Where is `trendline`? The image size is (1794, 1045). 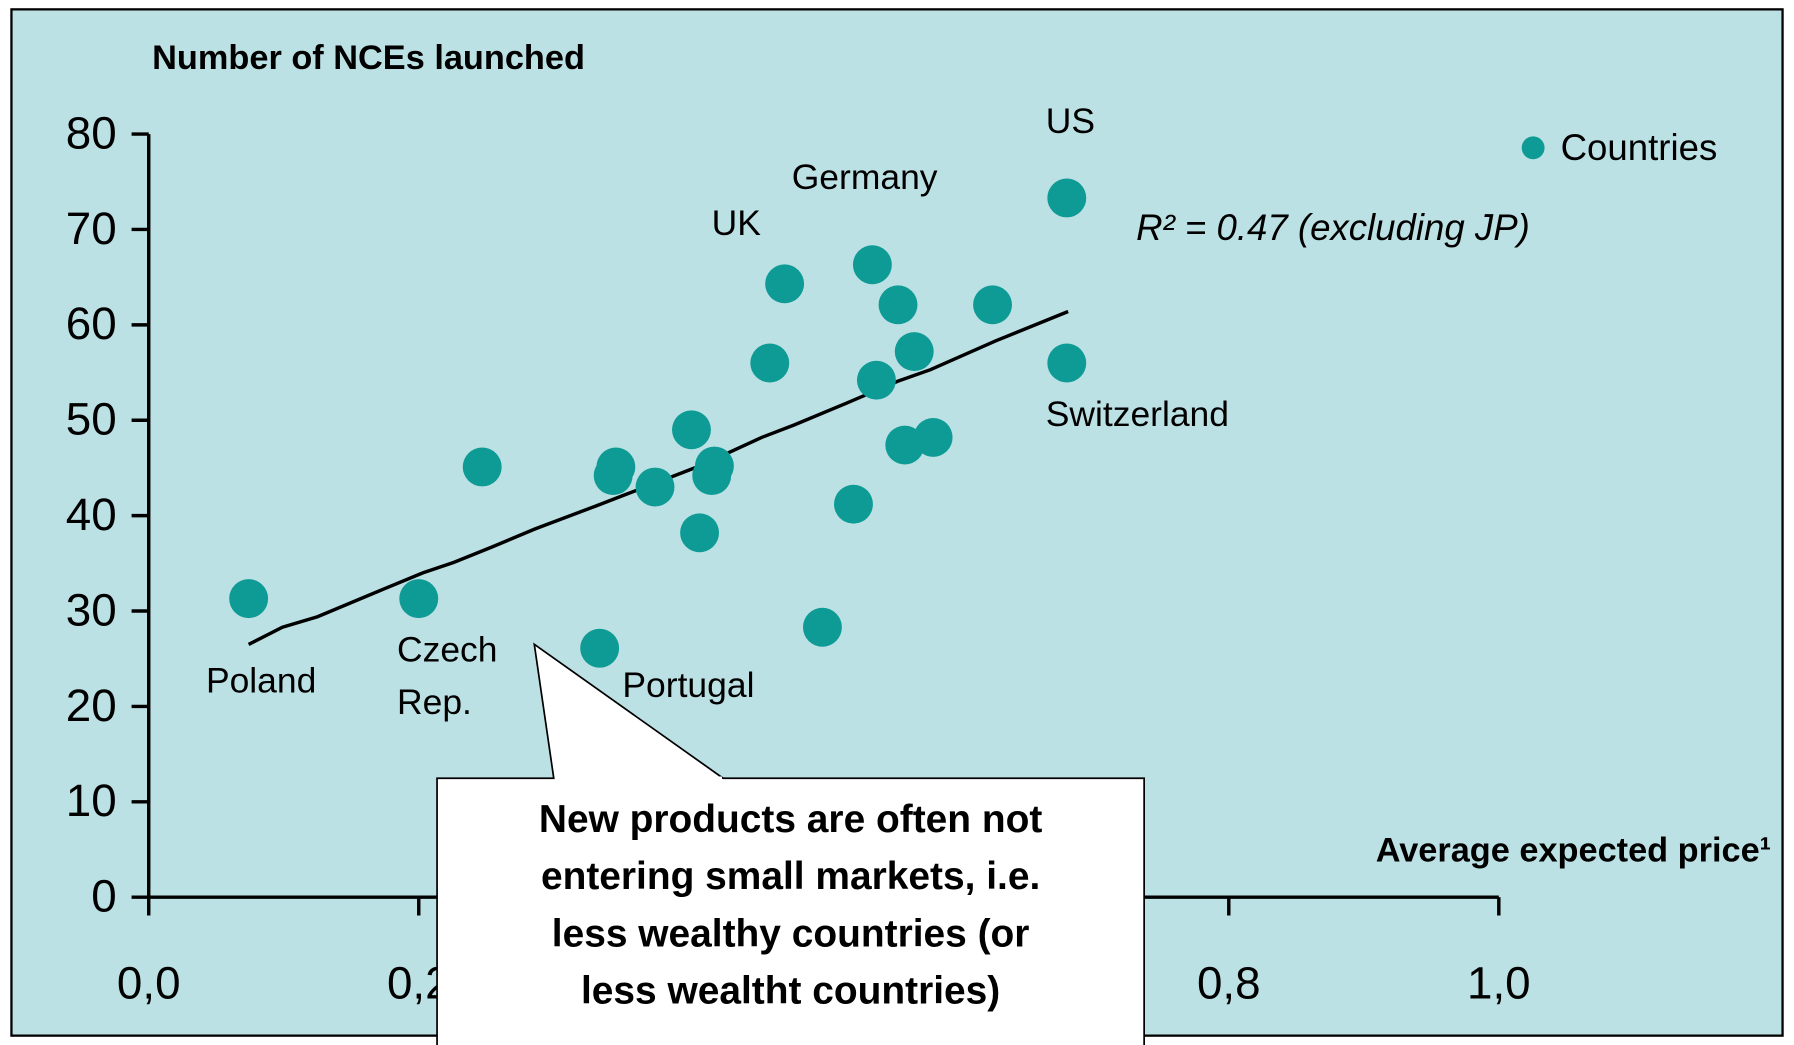 trendline is located at coordinates (658, 477).